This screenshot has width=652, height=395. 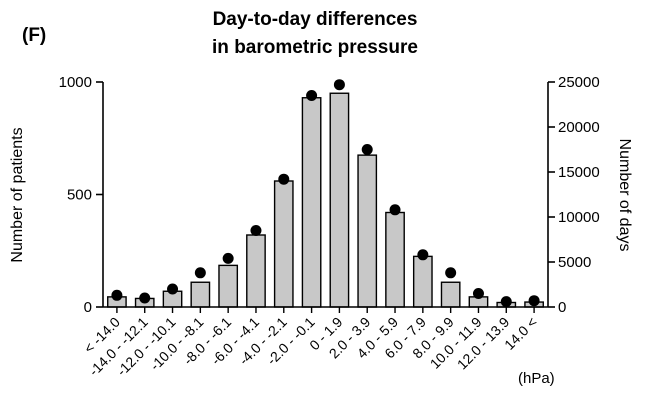 What do you see at coordinates (579, 172) in the screenshot?
I see `y-tick-label-right: 15000` at bounding box center [579, 172].